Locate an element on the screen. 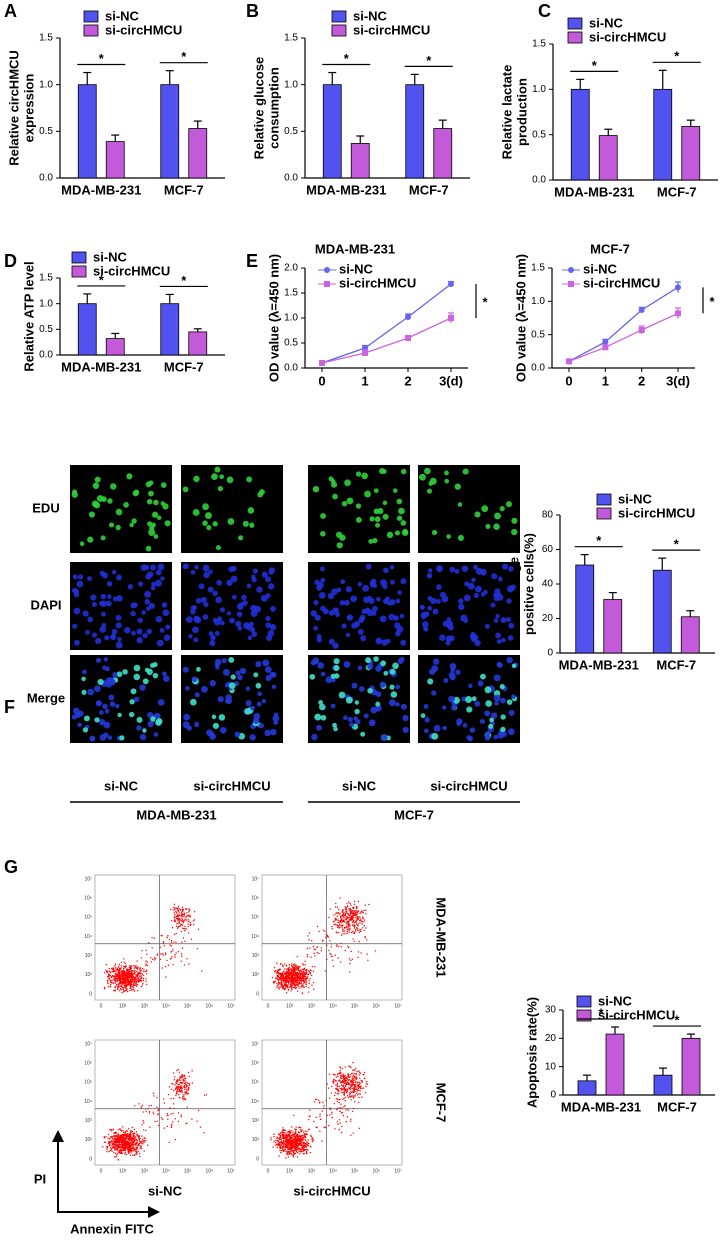 This screenshot has width=726, height=1240. legend-label: si-NC is located at coordinates (600, 268).